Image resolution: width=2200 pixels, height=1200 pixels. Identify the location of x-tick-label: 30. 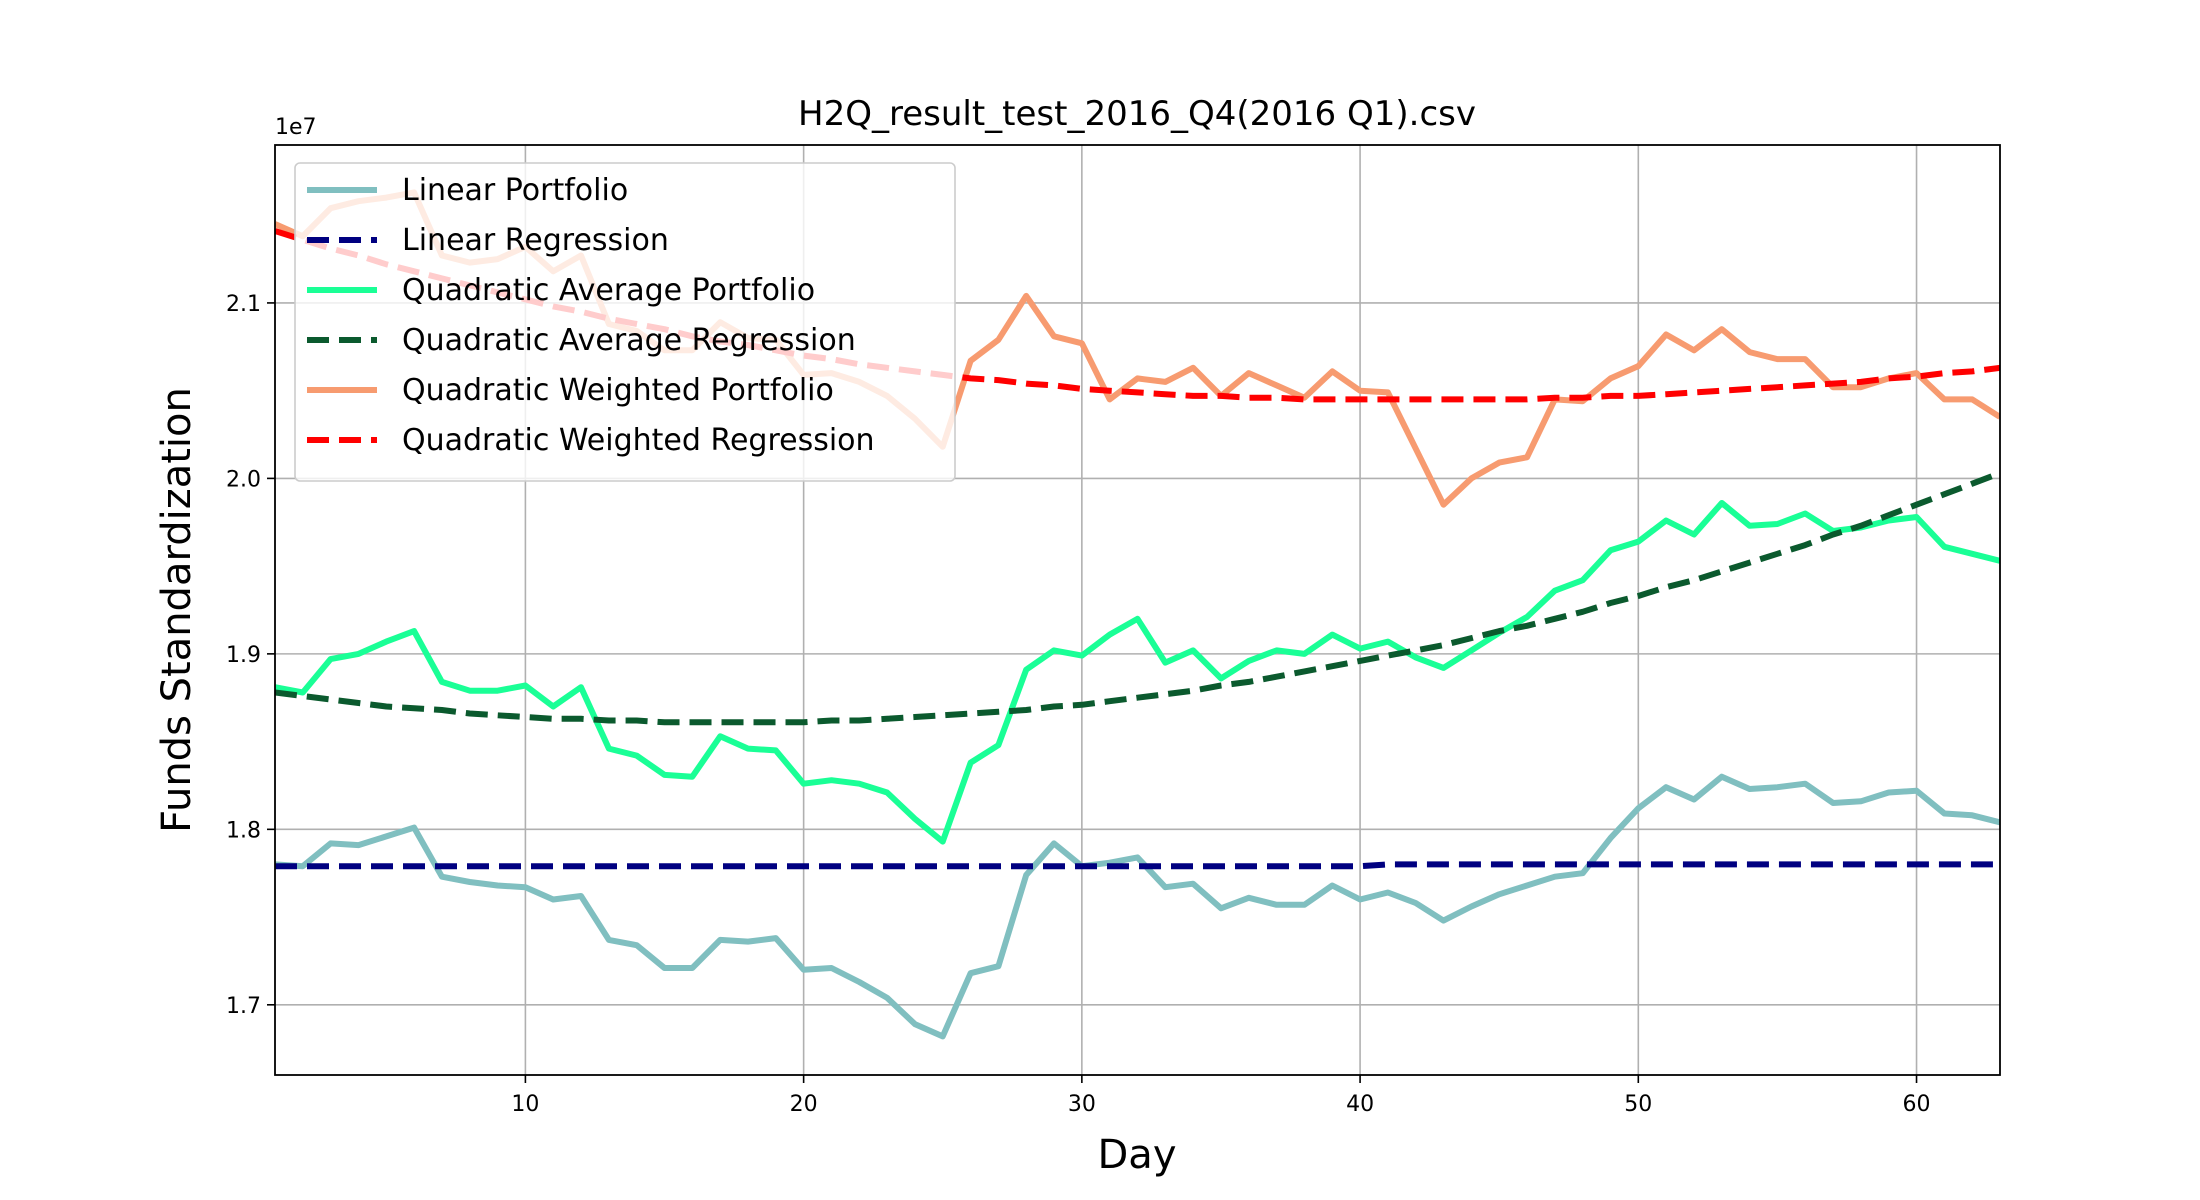
(1082, 1104).